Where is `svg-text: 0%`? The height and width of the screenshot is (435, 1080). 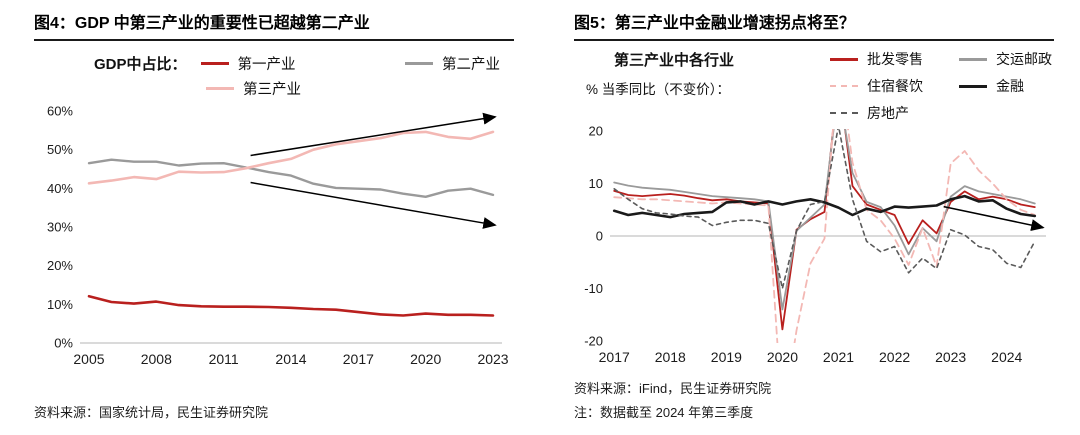
svg-text: 0% is located at coordinates (63, 343).